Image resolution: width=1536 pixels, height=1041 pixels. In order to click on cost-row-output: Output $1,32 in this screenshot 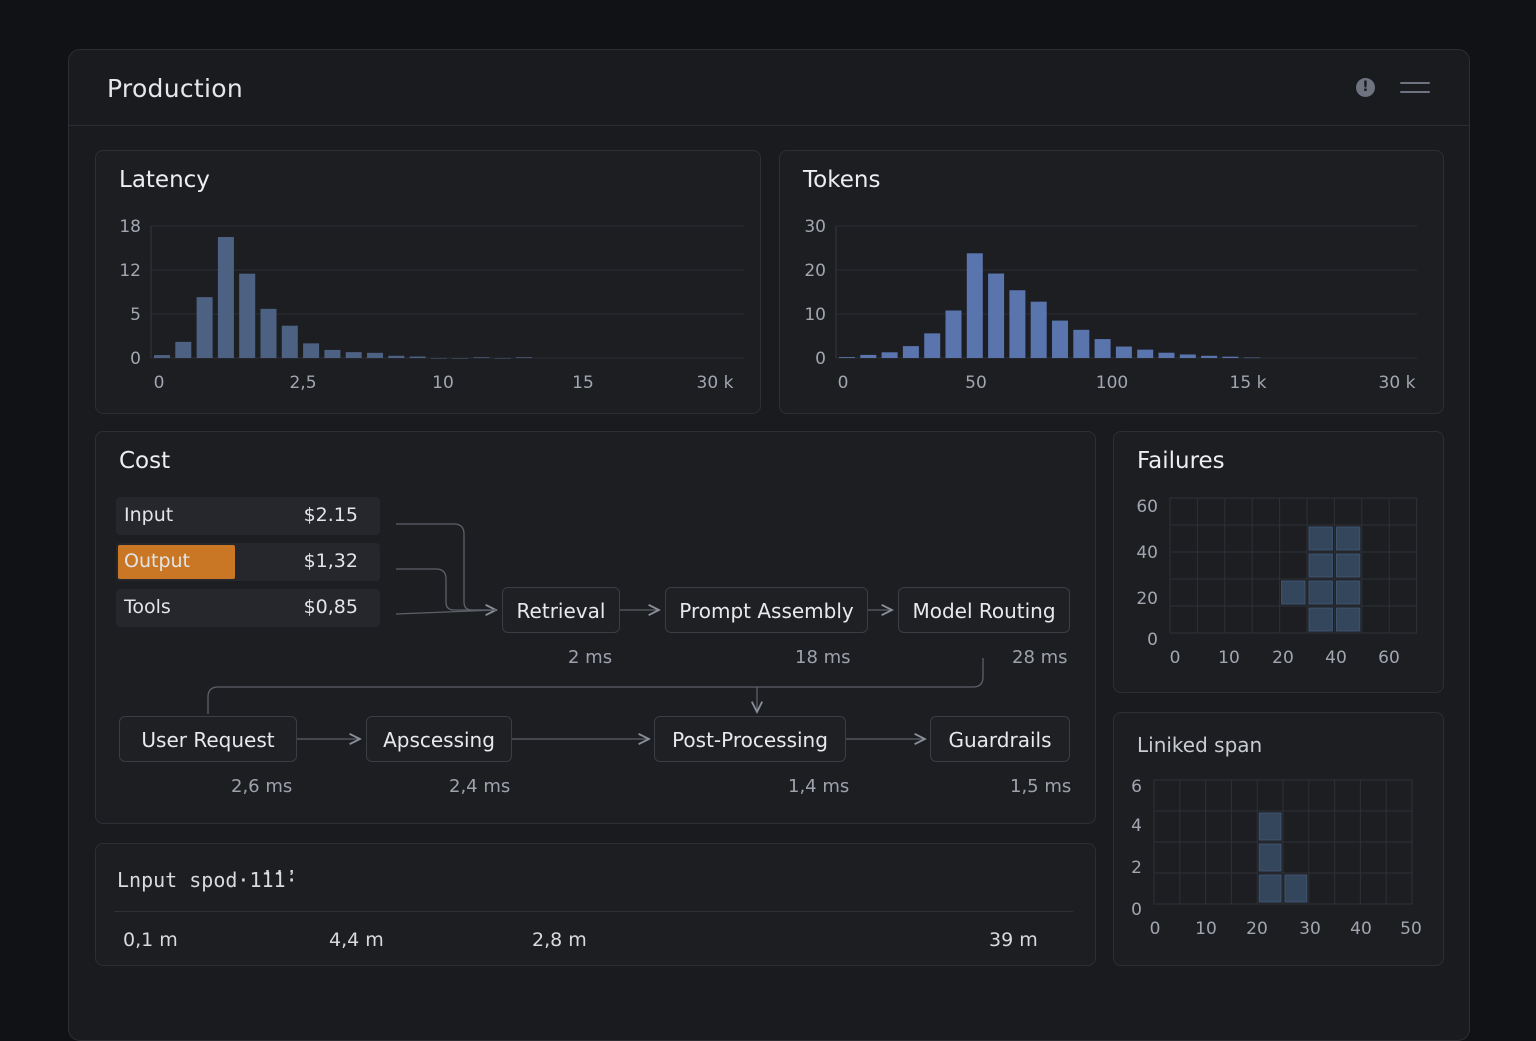, I will do `click(248, 562)`.